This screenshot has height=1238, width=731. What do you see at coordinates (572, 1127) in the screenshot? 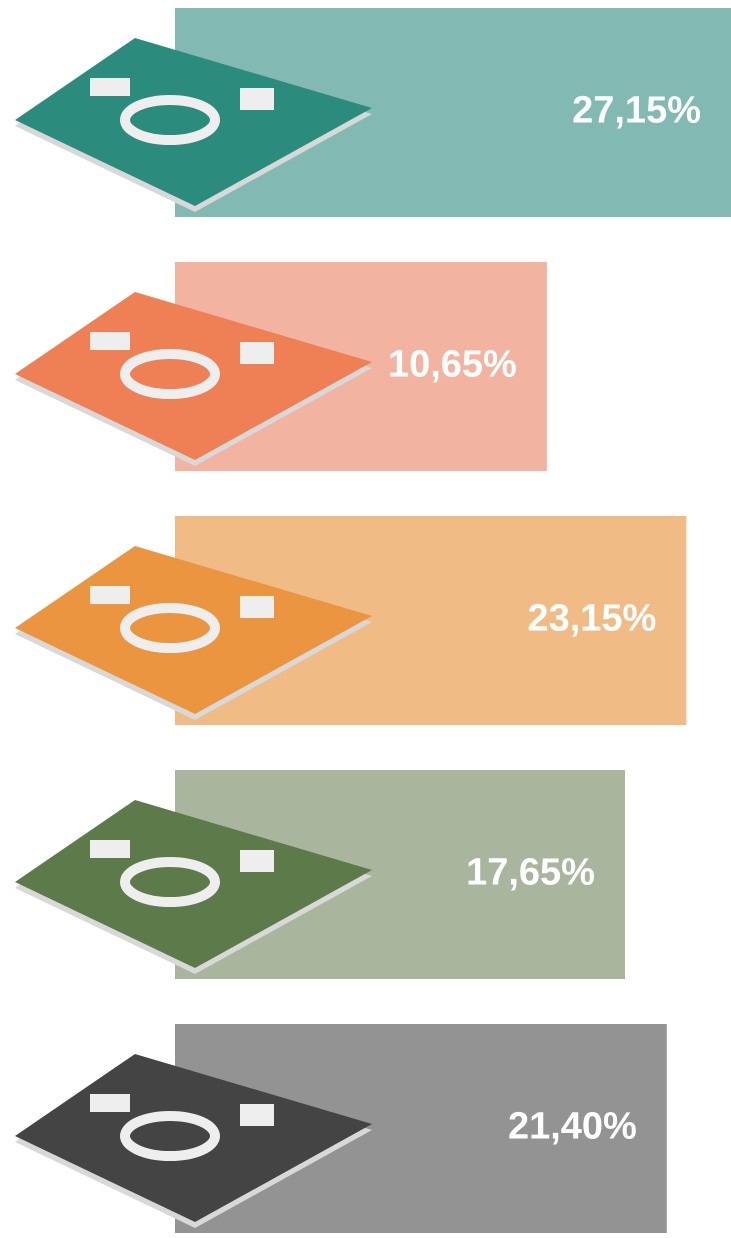
I see `value-label: 21,40%` at bounding box center [572, 1127].